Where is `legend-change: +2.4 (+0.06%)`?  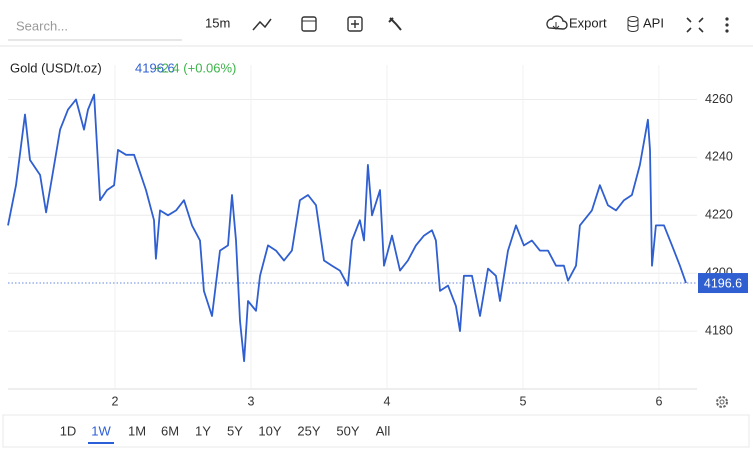 legend-change: +2.4 (+0.06%) is located at coordinates (195, 67).